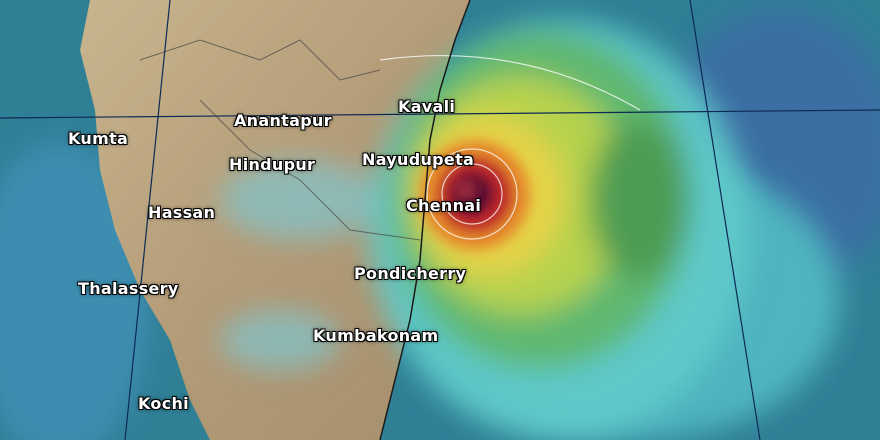  What do you see at coordinates (182, 212) in the screenshot?
I see `city-label-hassan: Hassan` at bounding box center [182, 212].